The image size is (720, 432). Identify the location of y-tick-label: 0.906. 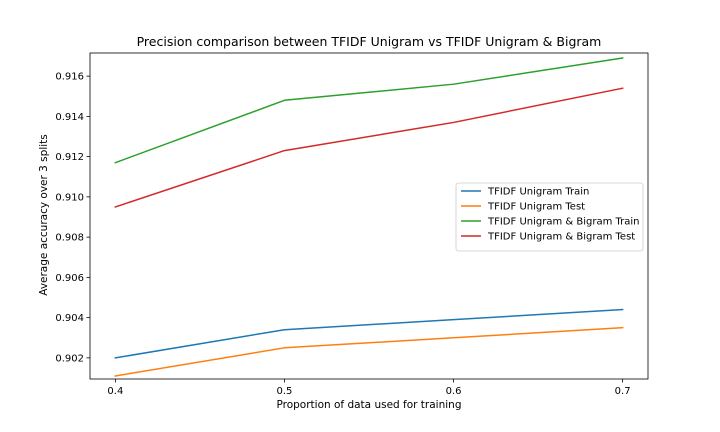
(69, 278).